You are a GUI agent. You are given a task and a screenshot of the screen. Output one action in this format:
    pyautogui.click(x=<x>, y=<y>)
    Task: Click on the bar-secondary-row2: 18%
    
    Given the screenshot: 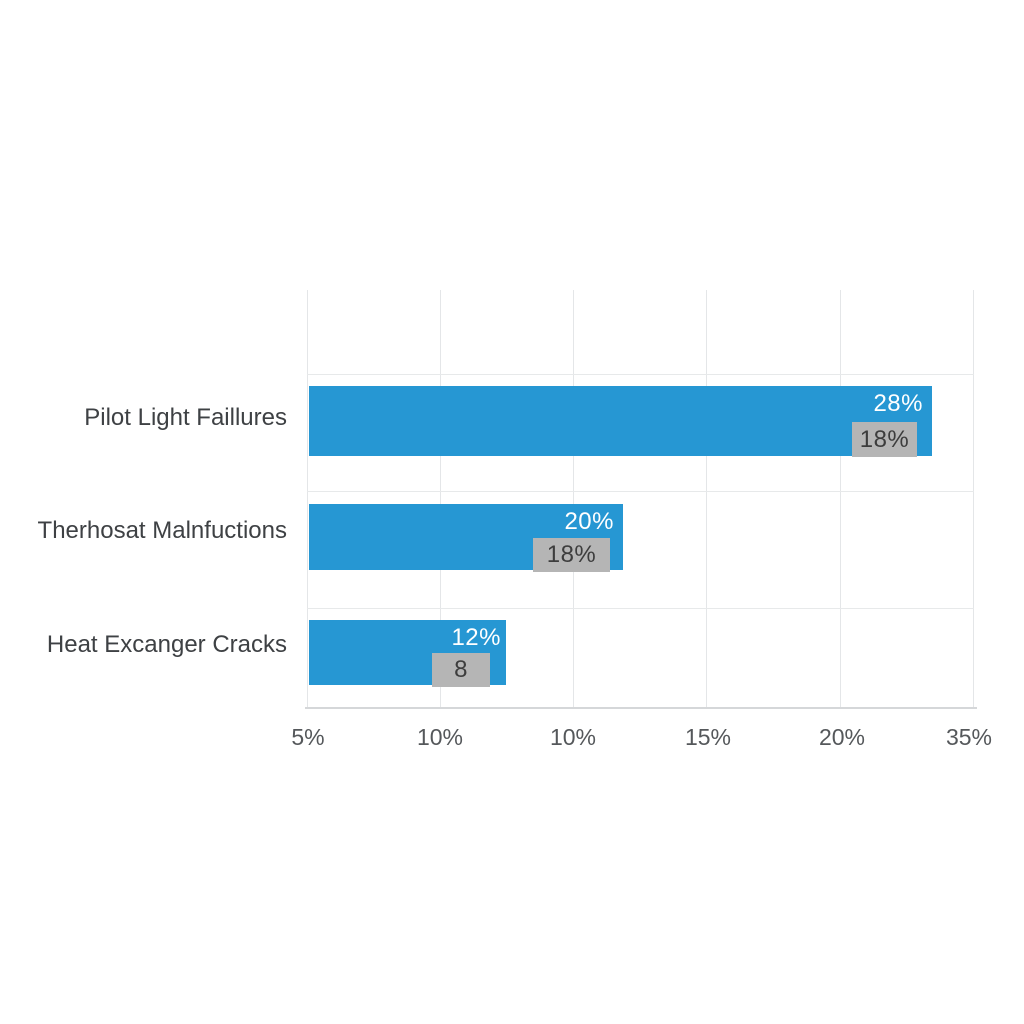 What is the action you would take?
    pyautogui.click(x=571, y=555)
    